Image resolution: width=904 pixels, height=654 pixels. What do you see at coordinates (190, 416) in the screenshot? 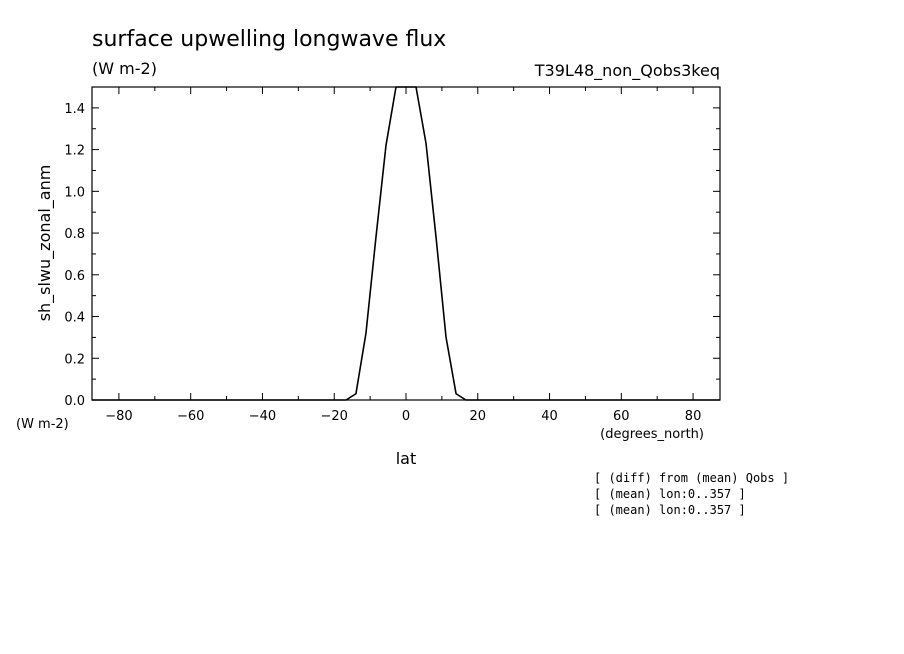
I see `x-tick-label: −60` at bounding box center [190, 416].